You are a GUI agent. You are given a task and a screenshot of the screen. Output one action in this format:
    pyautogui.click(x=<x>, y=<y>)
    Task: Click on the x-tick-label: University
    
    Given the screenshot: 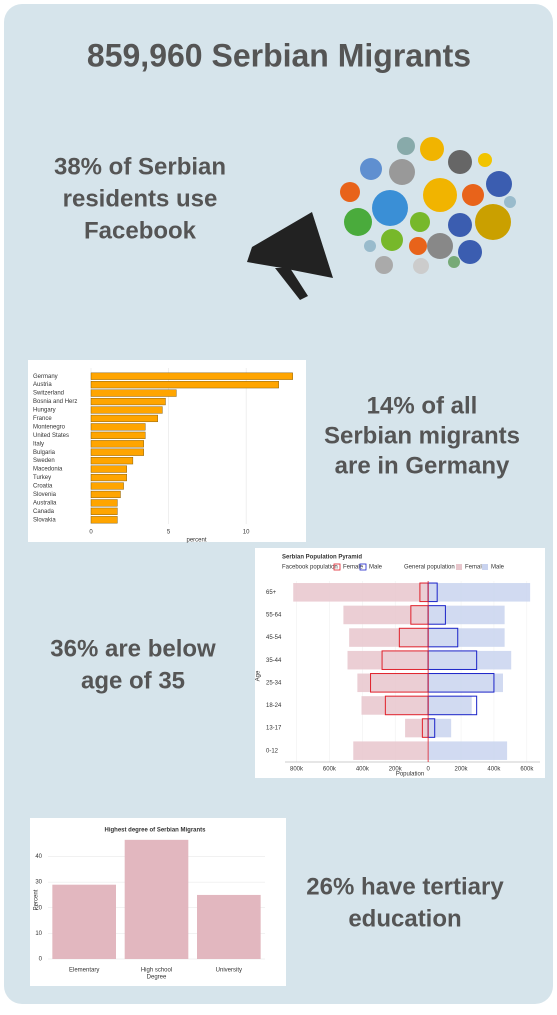 What is the action you would take?
    pyautogui.click(x=229, y=971)
    